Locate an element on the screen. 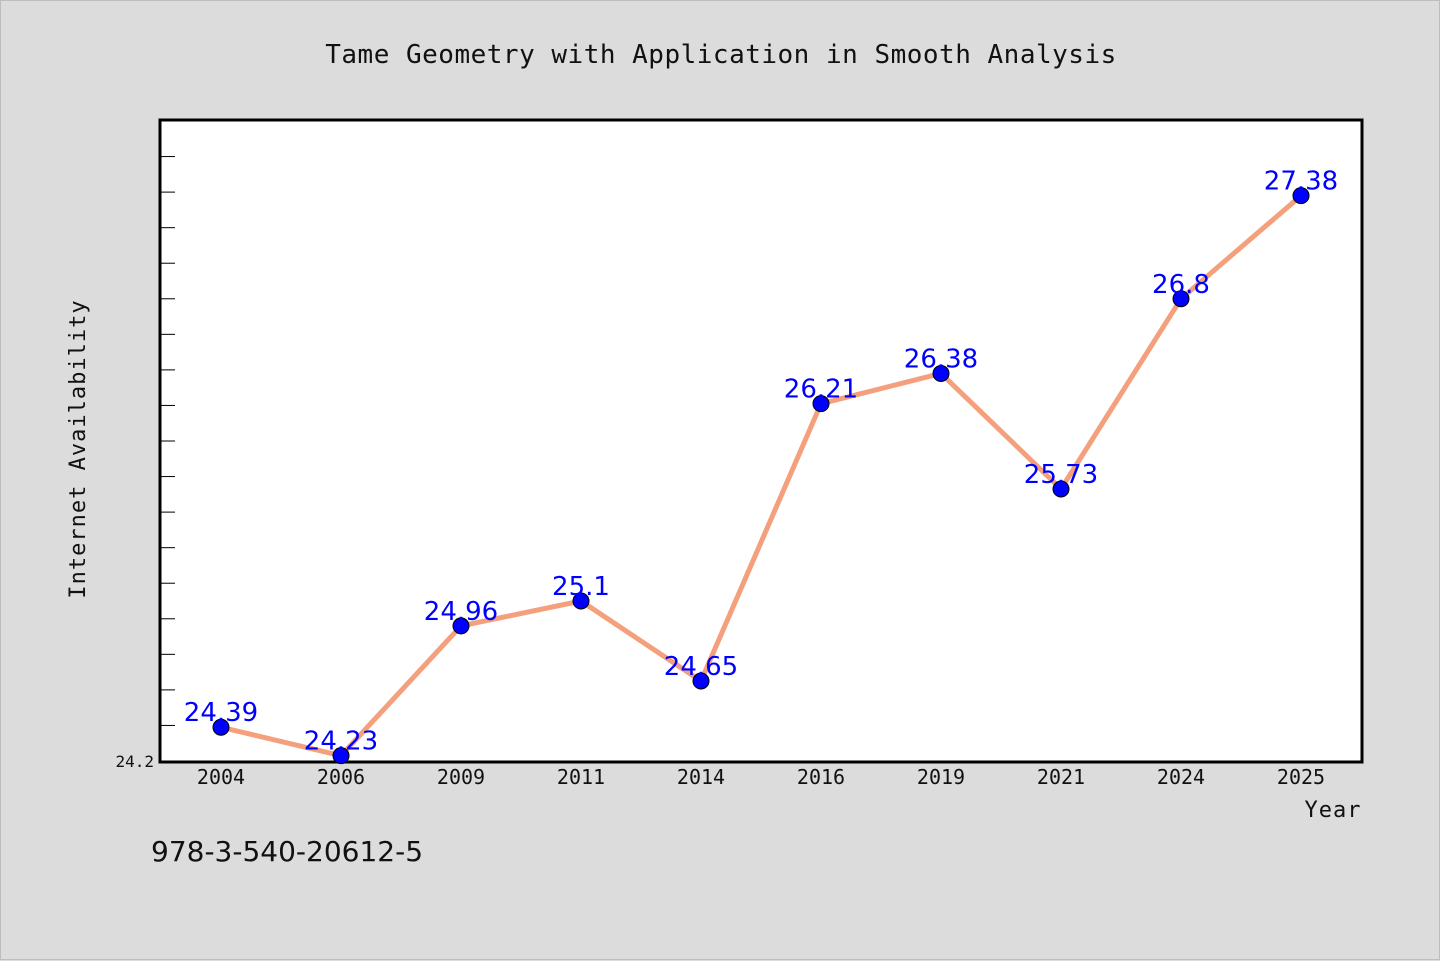 This screenshot has width=1440, height=961. data-label: 24.39 is located at coordinates (221, 713).